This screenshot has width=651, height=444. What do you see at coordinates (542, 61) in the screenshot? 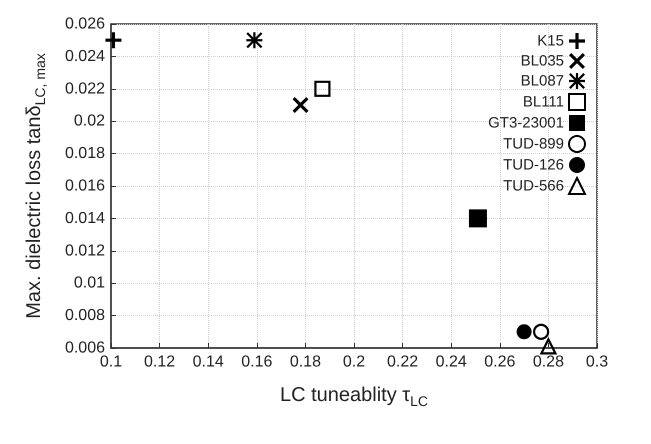
I see `legend-label: BL035` at bounding box center [542, 61].